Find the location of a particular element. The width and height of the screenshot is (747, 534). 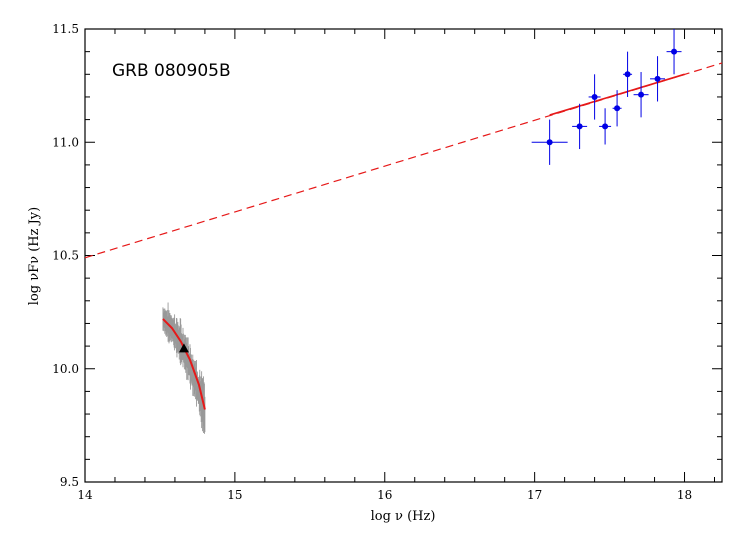

x-axis-title: log ν (Hz) is located at coordinates (403, 516).